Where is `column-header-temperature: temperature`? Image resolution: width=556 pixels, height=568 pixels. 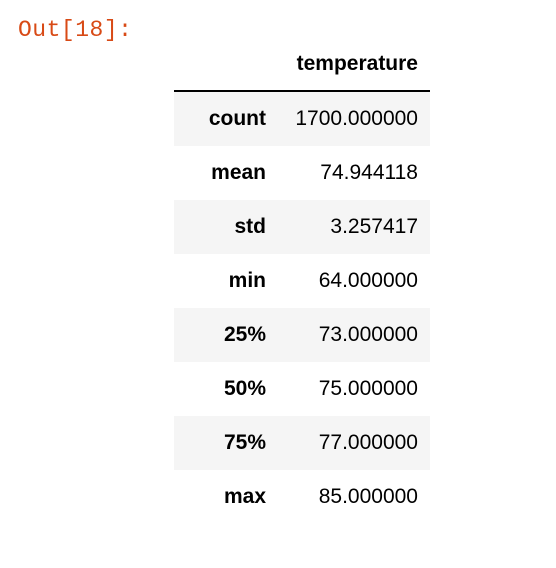 column-header-temperature: temperature is located at coordinates (354, 65).